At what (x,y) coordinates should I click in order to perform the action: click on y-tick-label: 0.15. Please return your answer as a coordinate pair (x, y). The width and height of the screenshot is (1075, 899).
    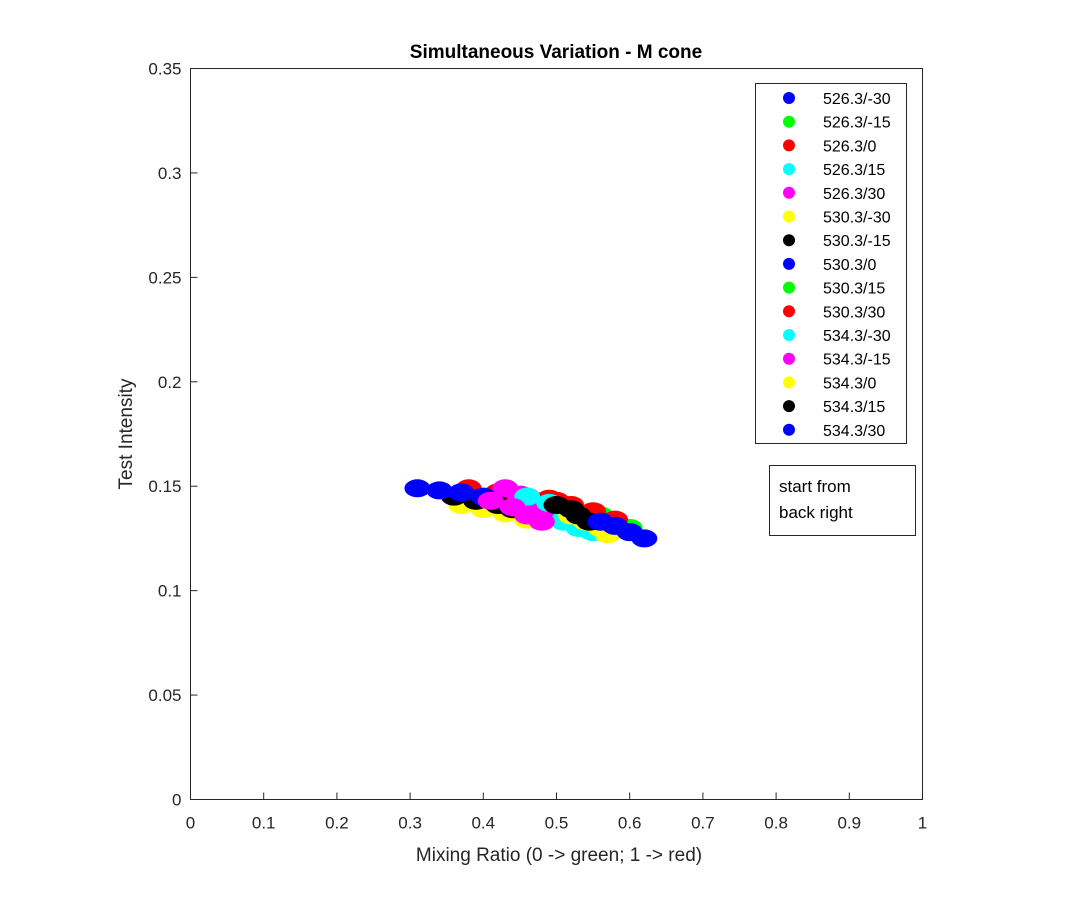
    Looking at the image, I should click on (164, 486).